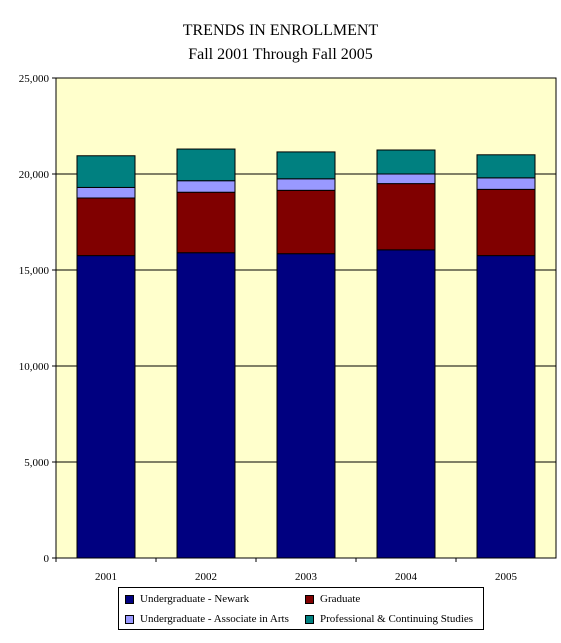  I want to click on legend-label: Professional & Continuing Studies, so click(397, 619).